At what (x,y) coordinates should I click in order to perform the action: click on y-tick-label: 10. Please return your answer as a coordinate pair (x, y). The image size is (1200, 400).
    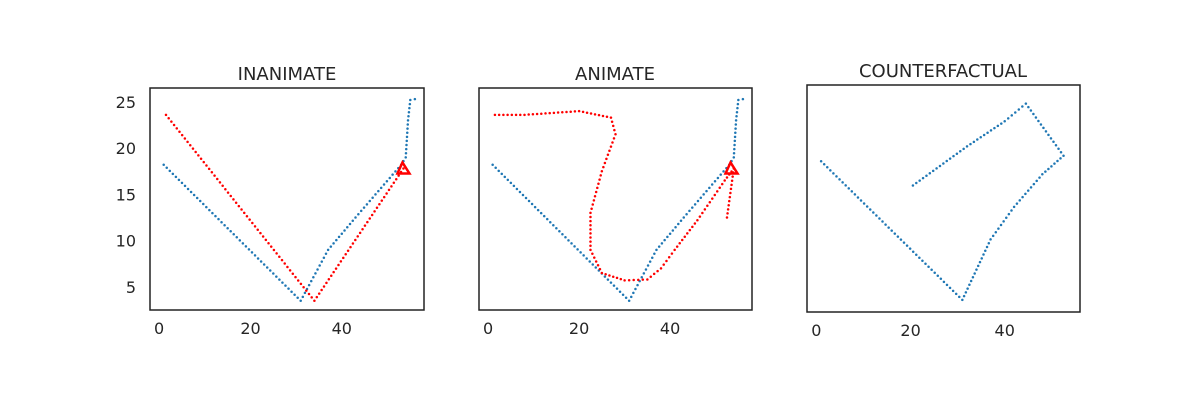
    Looking at the image, I should click on (126, 241).